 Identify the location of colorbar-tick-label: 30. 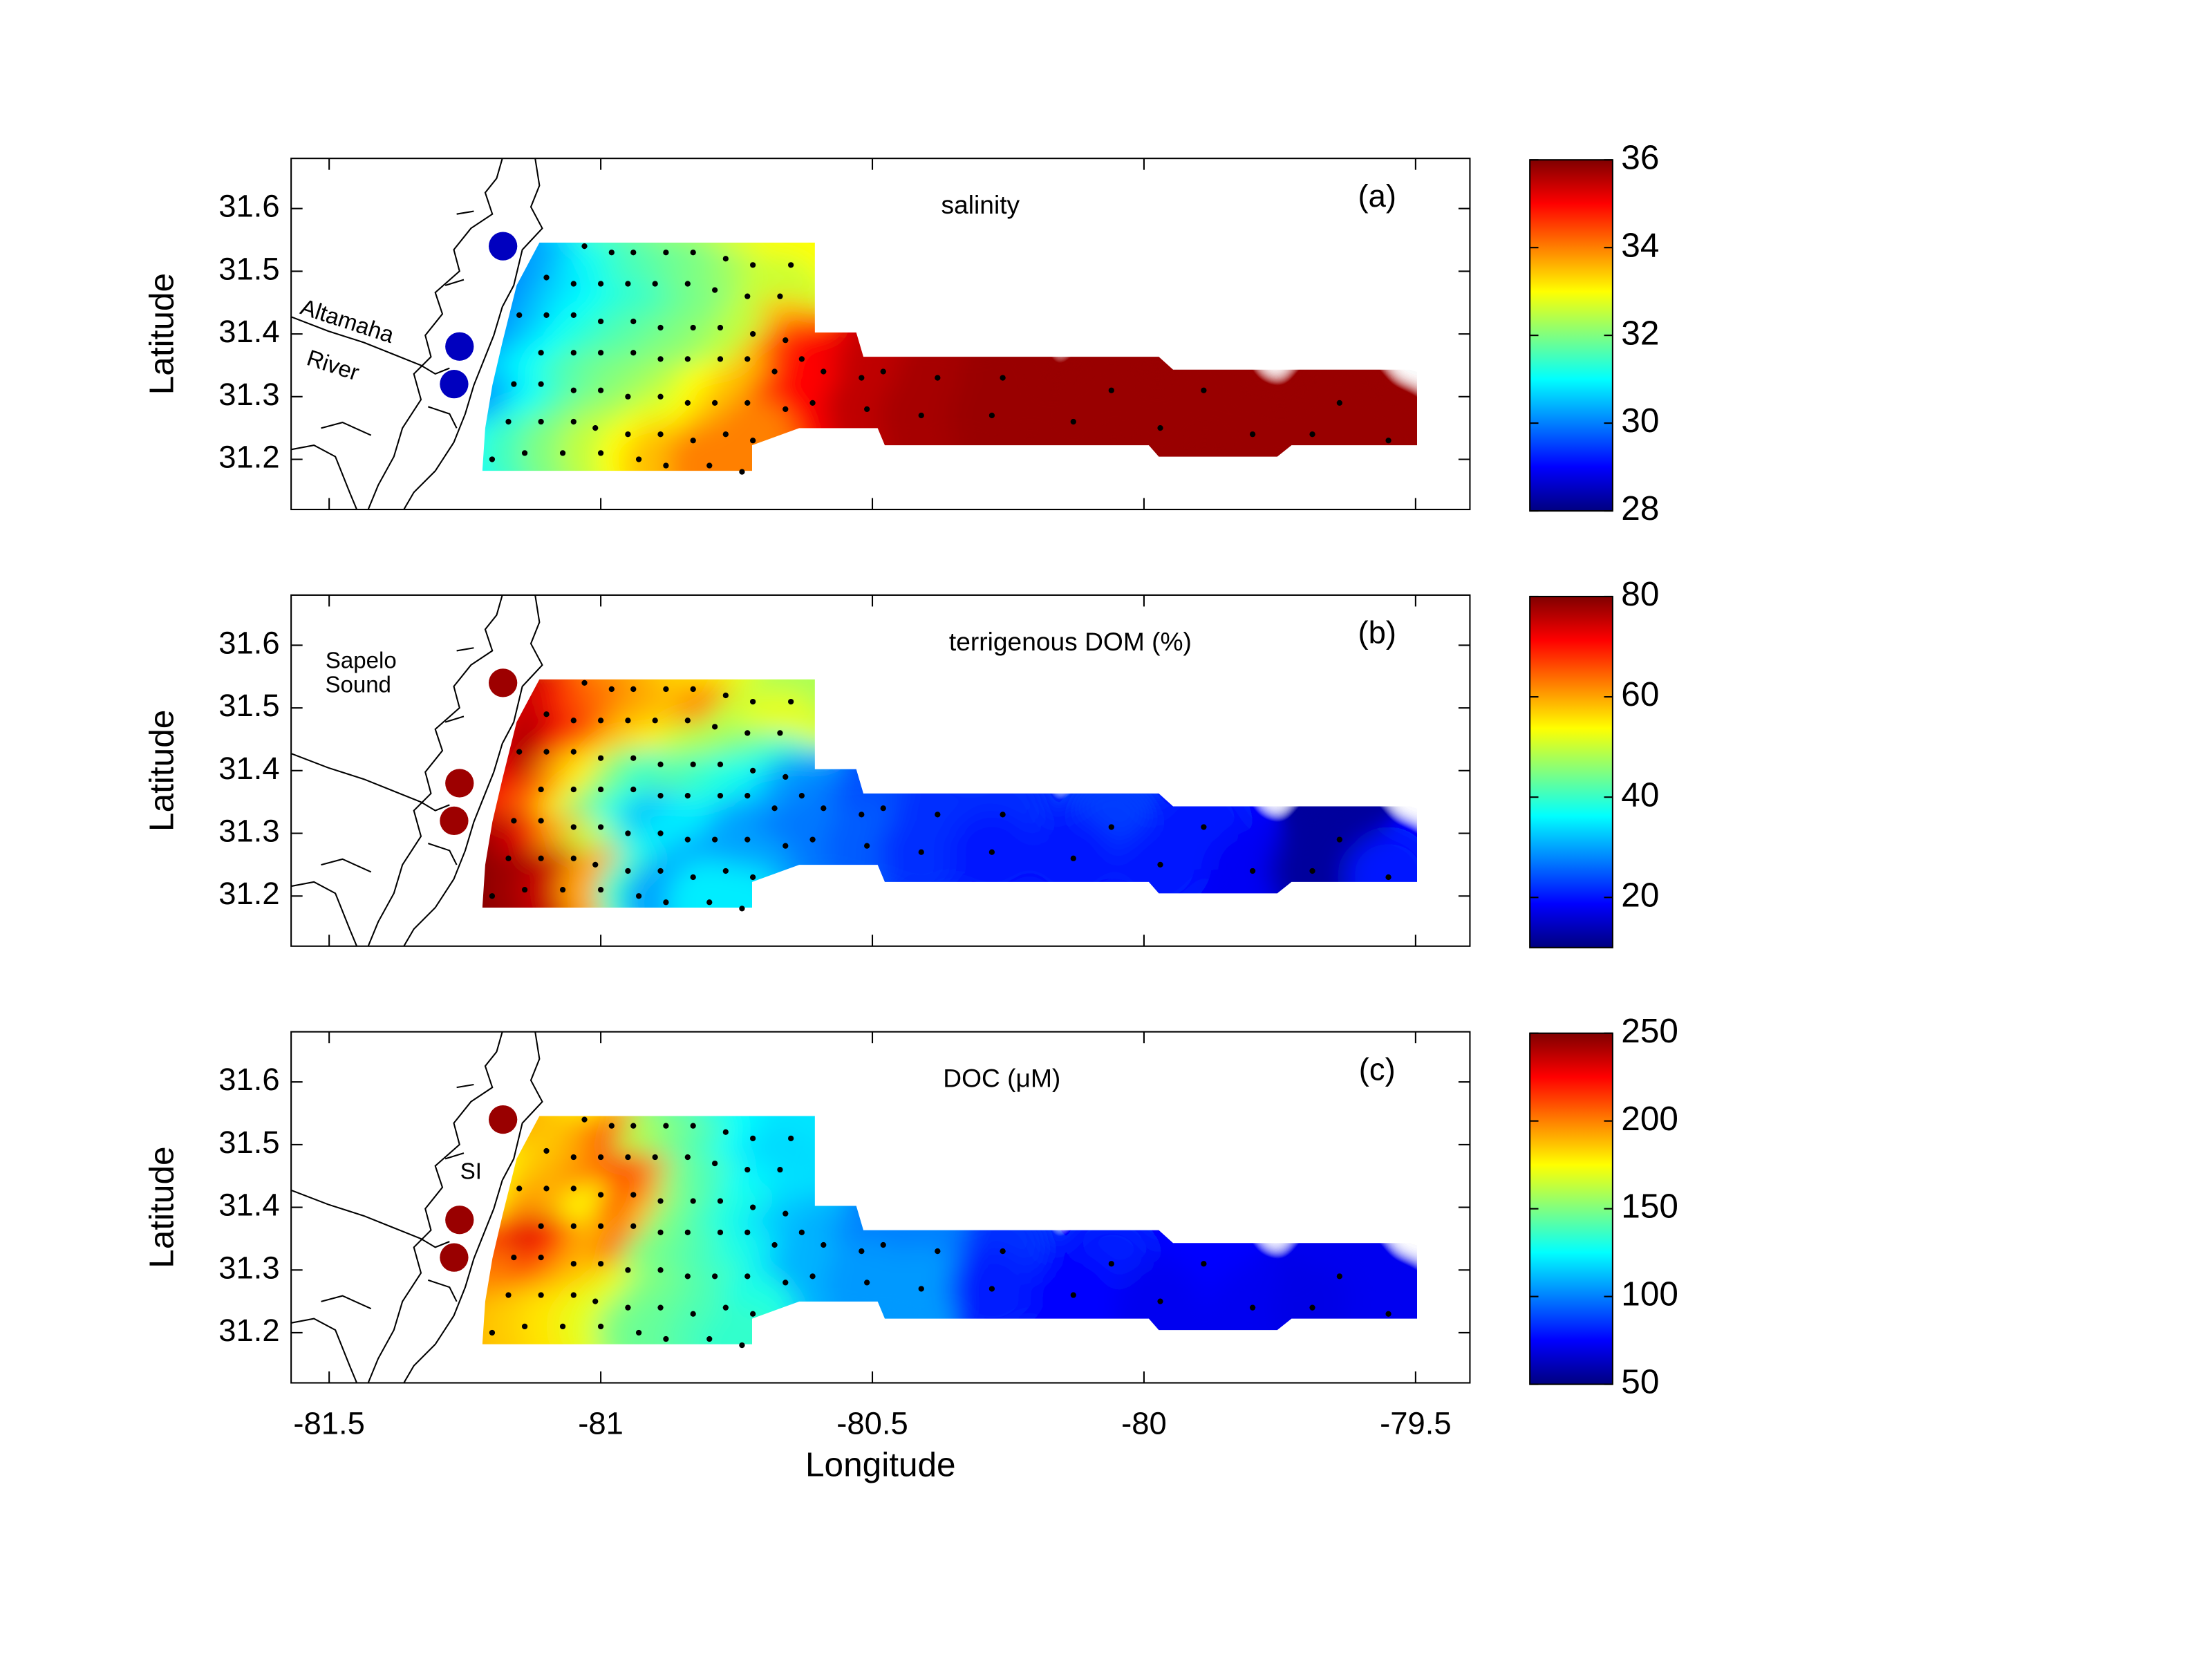
(1640, 421).